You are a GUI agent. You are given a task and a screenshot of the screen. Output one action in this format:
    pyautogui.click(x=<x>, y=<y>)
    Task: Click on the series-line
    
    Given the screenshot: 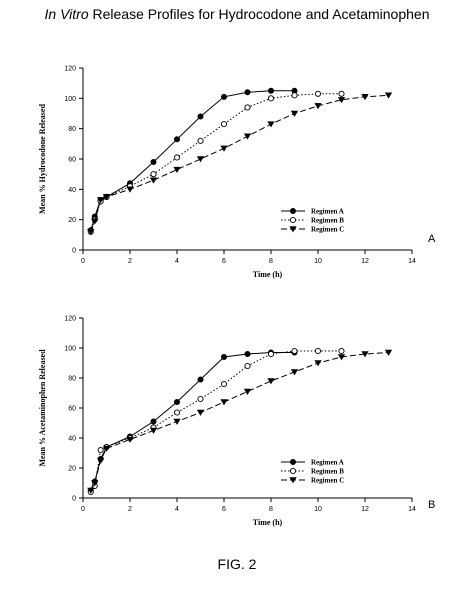 What is the action you would take?
    pyautogui.click(x=192, y=421)
    